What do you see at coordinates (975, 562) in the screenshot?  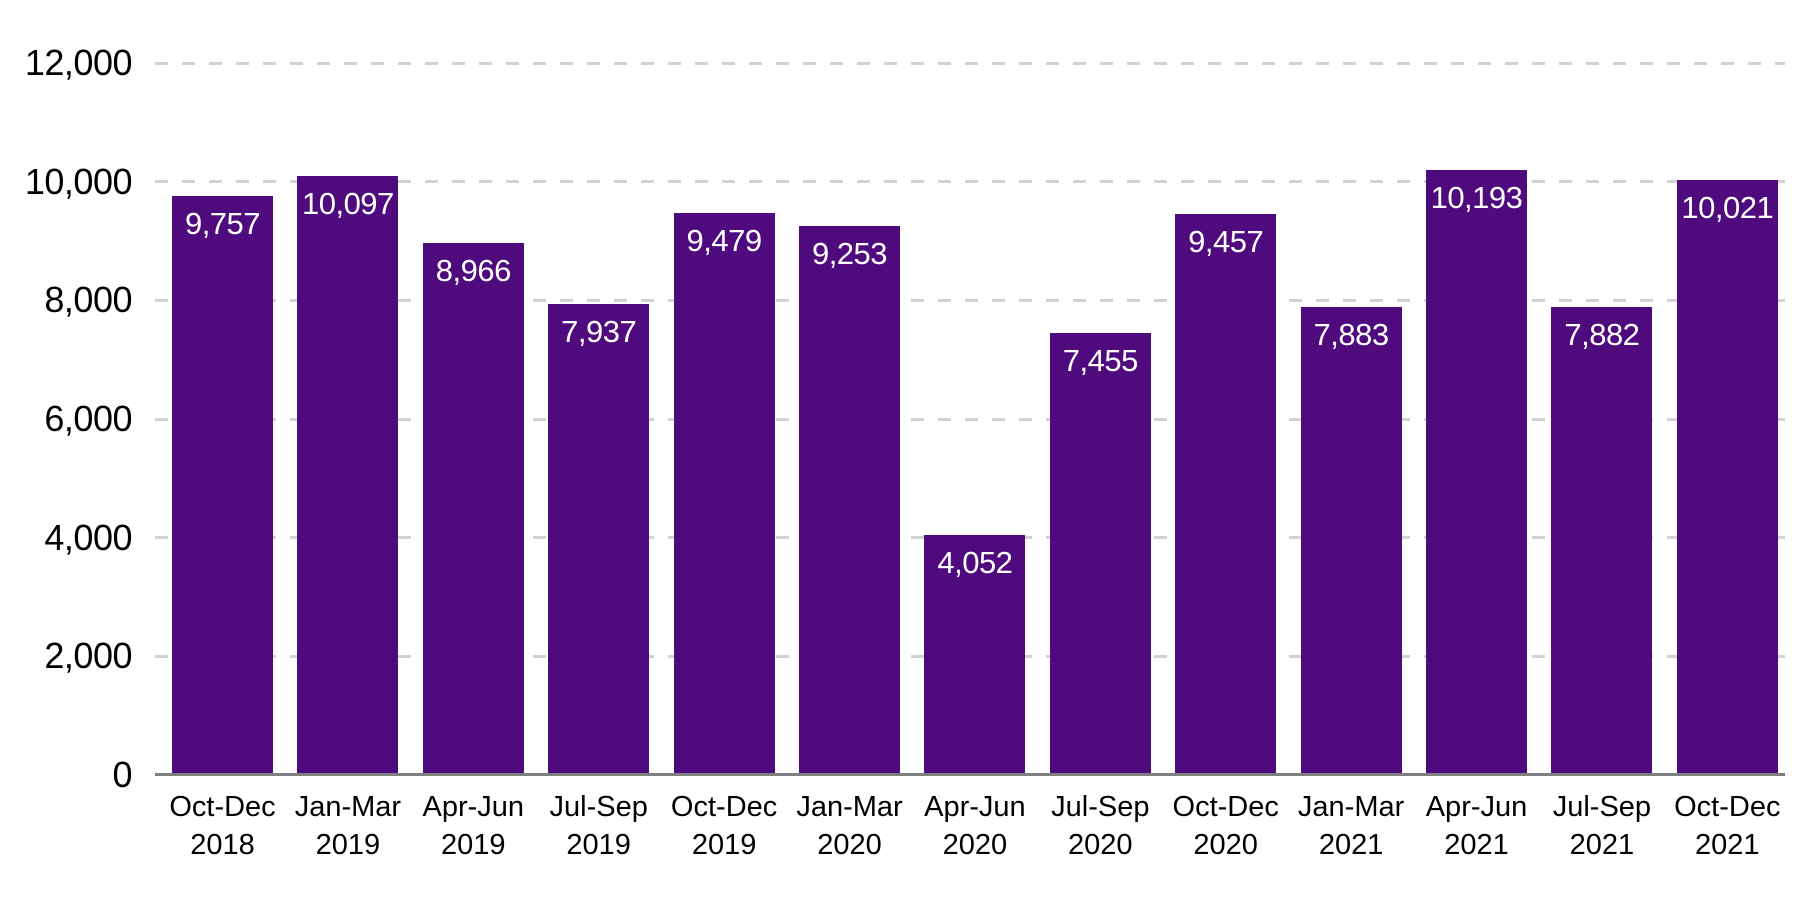 I see `bar-value-label: 4,052` at bounding box center [975, 562].